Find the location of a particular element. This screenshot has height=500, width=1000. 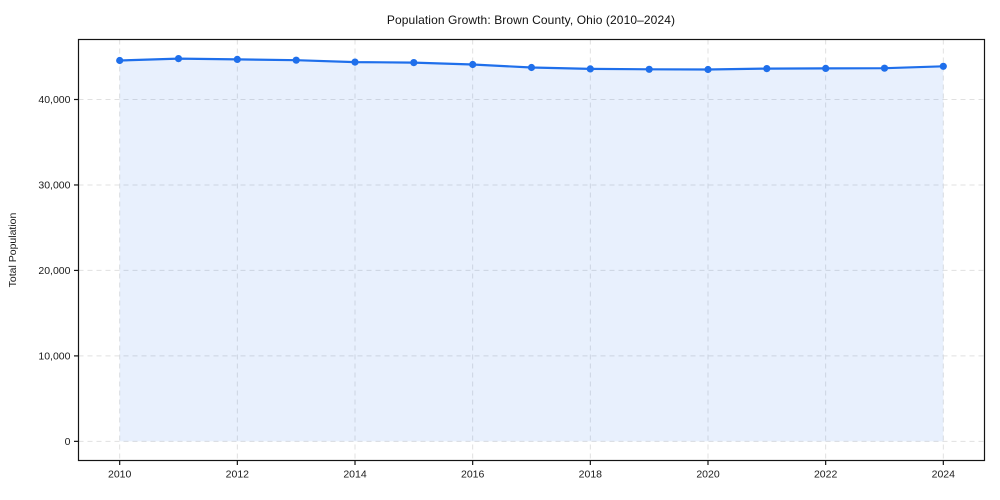

x-tick-label: 2020 is located at coordinates (708, 475).